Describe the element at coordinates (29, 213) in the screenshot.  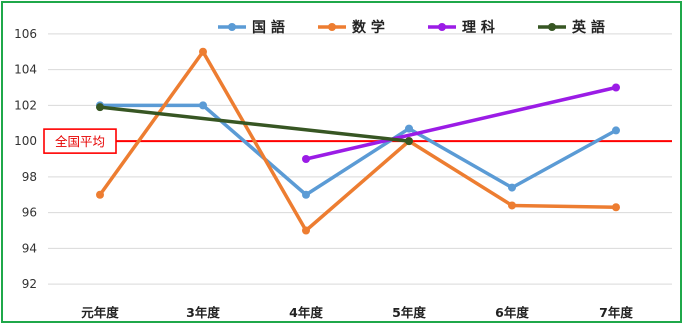
I see `y-tick-label: 96` at that location.